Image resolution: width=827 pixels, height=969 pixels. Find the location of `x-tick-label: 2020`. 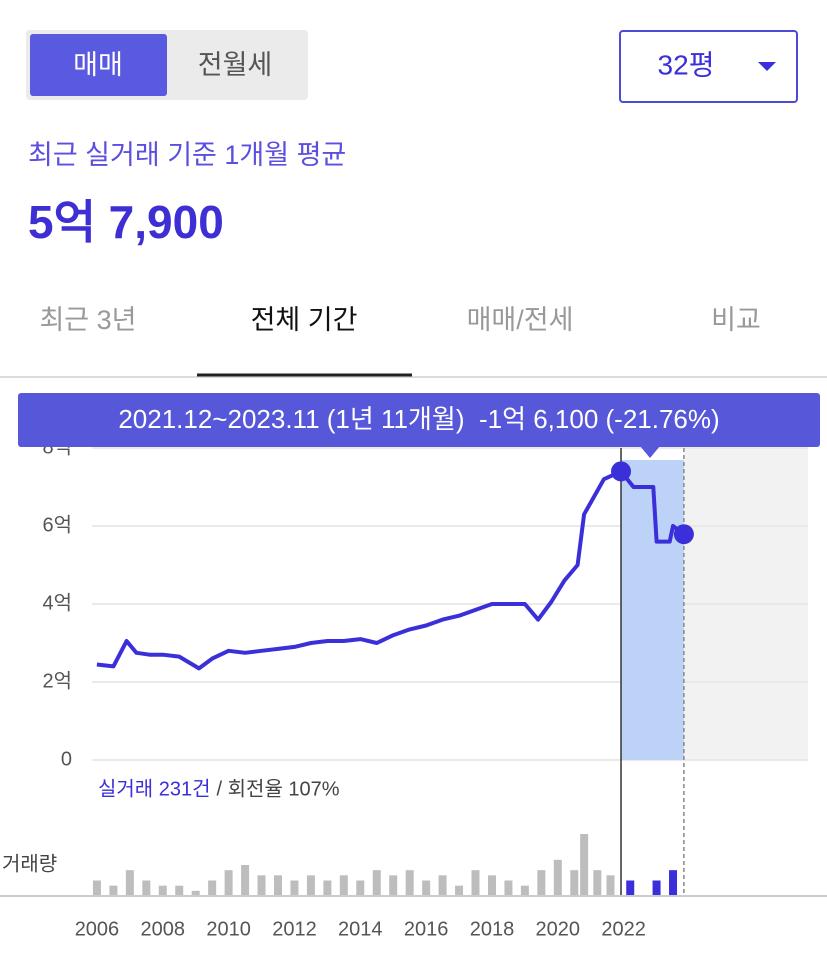

x-tick-label: 2020 is located at coordinates (558, 929).